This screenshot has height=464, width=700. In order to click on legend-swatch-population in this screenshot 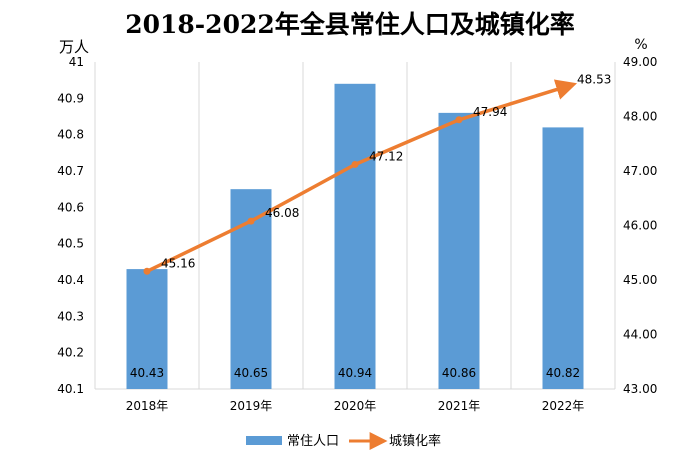, I will do `click(264, 440)`.